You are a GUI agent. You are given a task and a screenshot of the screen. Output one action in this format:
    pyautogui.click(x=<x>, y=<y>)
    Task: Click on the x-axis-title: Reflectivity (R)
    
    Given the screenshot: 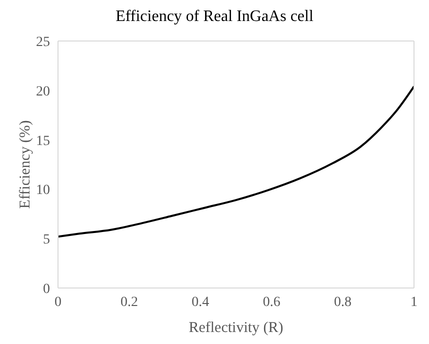 What is the action you would take?
    pyautogui.click(x=236, y=328)
    